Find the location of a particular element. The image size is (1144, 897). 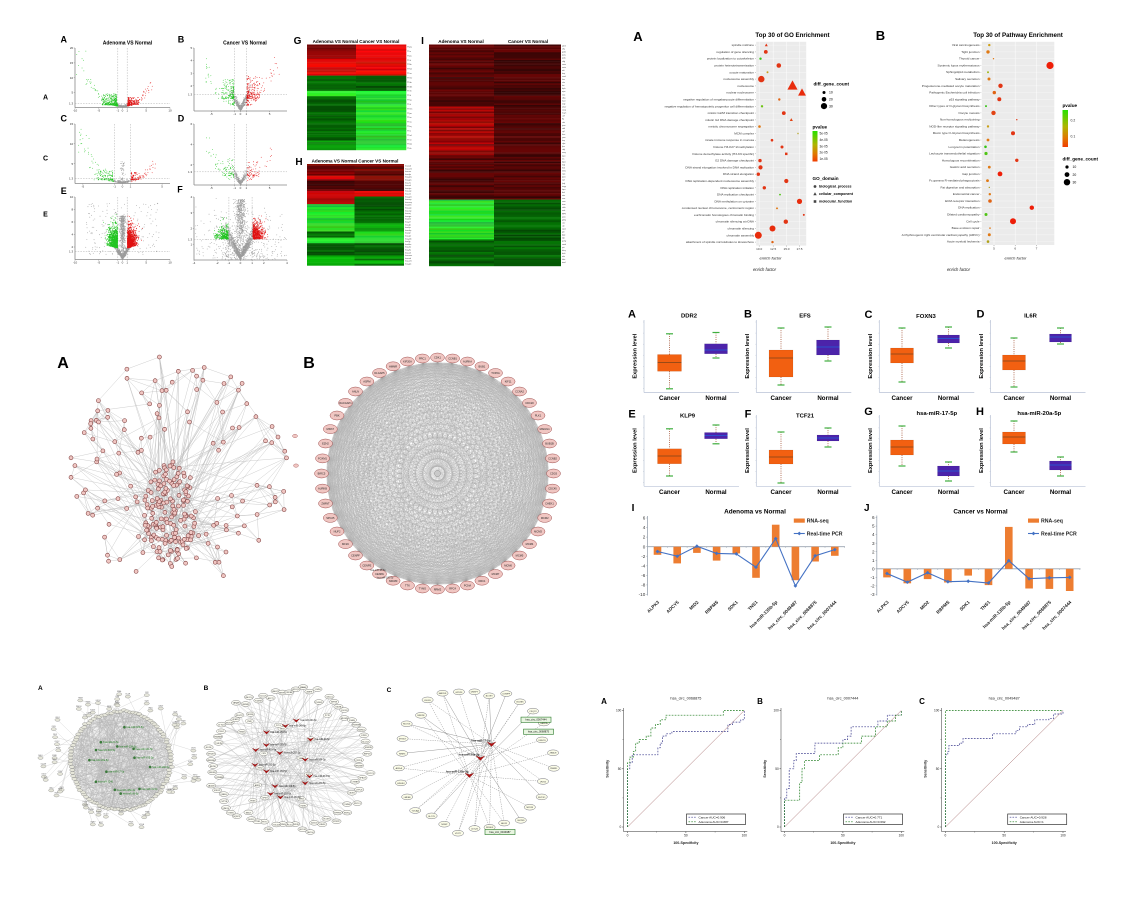

svg-text: CENPE is located at coordinates (366, 566).